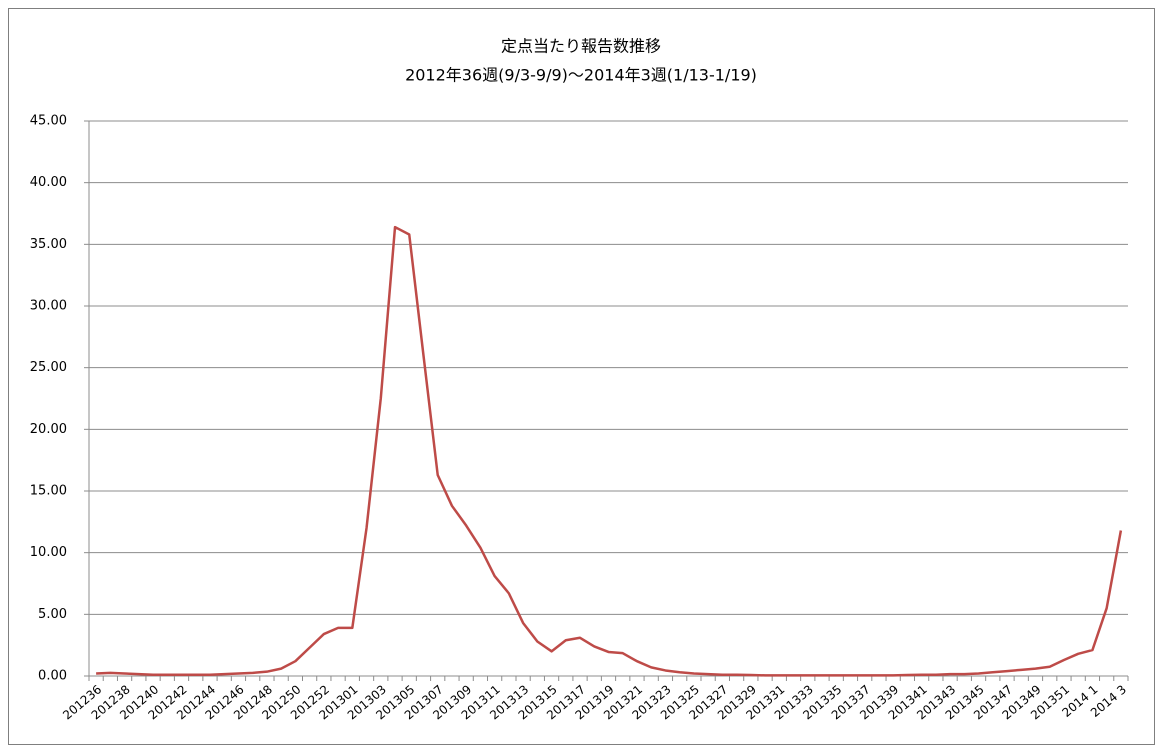 The image size is (1162, 751). What do you see at coordinates (581, 46) in the screenshot?
I see `chart-title: 定点当たり報告数推移` at bounding box center [581, 46].